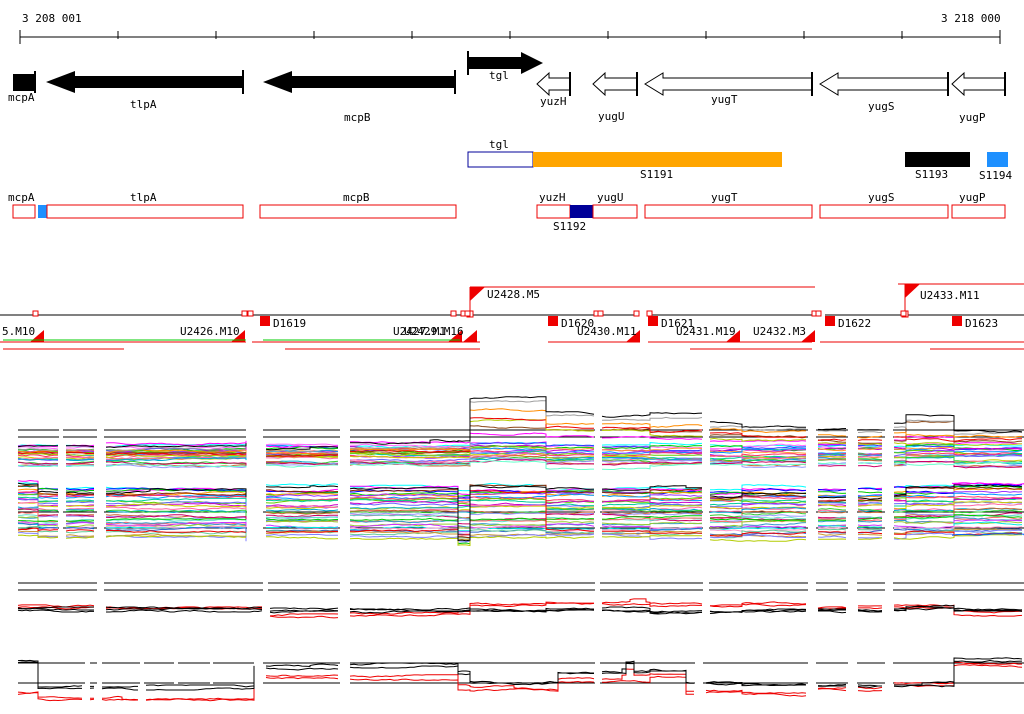 The height and width of the screenshot is (714, 1024). I want to click on cds-box-yugU, so click(615, 211).